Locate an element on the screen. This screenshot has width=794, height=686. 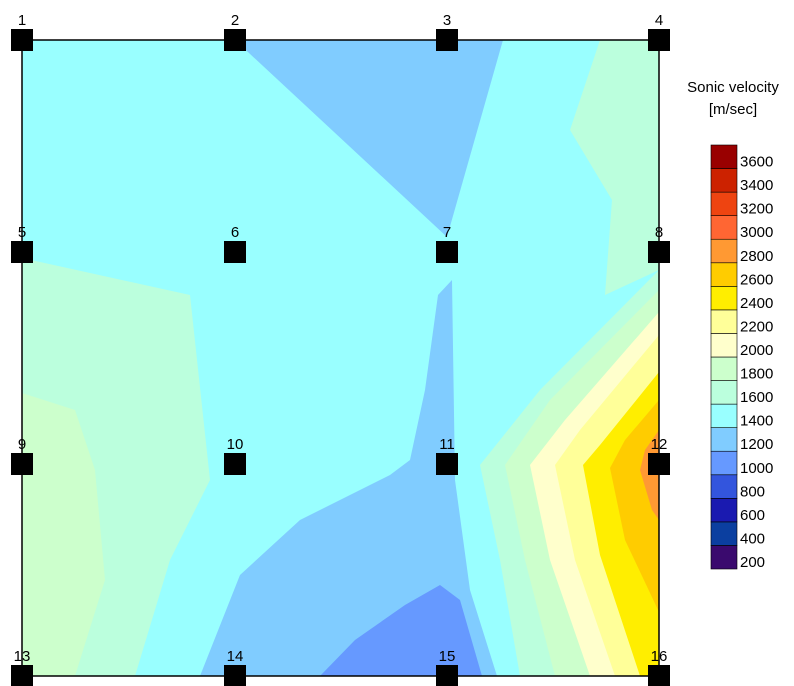
sensor-label-4: 4 is located at coordinates (659, 20).